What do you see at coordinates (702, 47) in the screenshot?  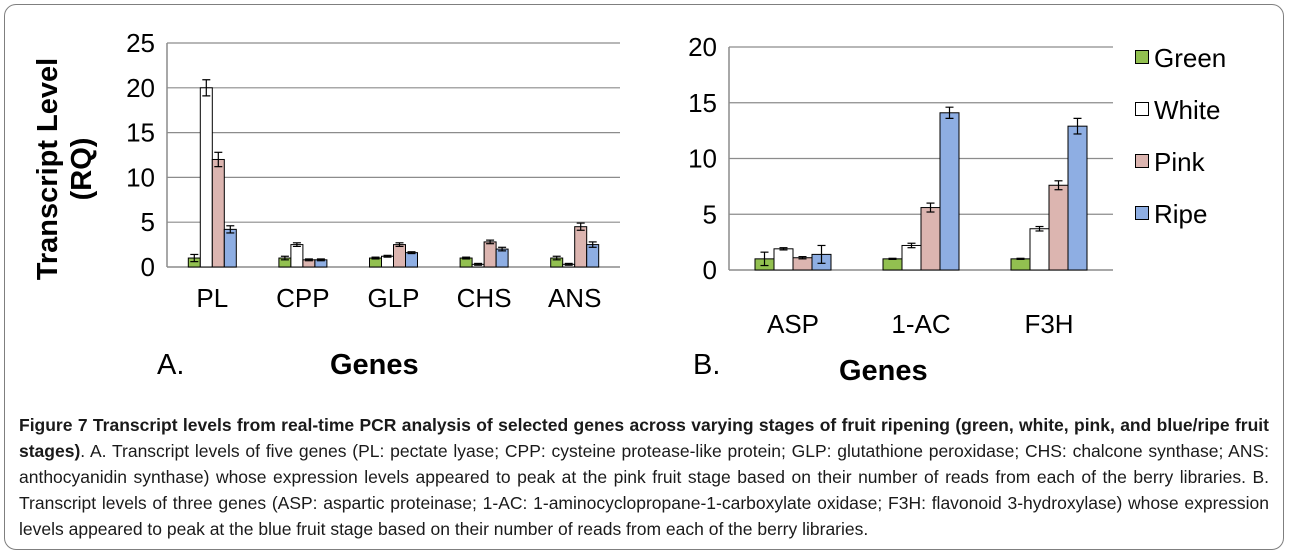 I see `panel-b-ytick-label: 20` at bounding box center [702, 47].